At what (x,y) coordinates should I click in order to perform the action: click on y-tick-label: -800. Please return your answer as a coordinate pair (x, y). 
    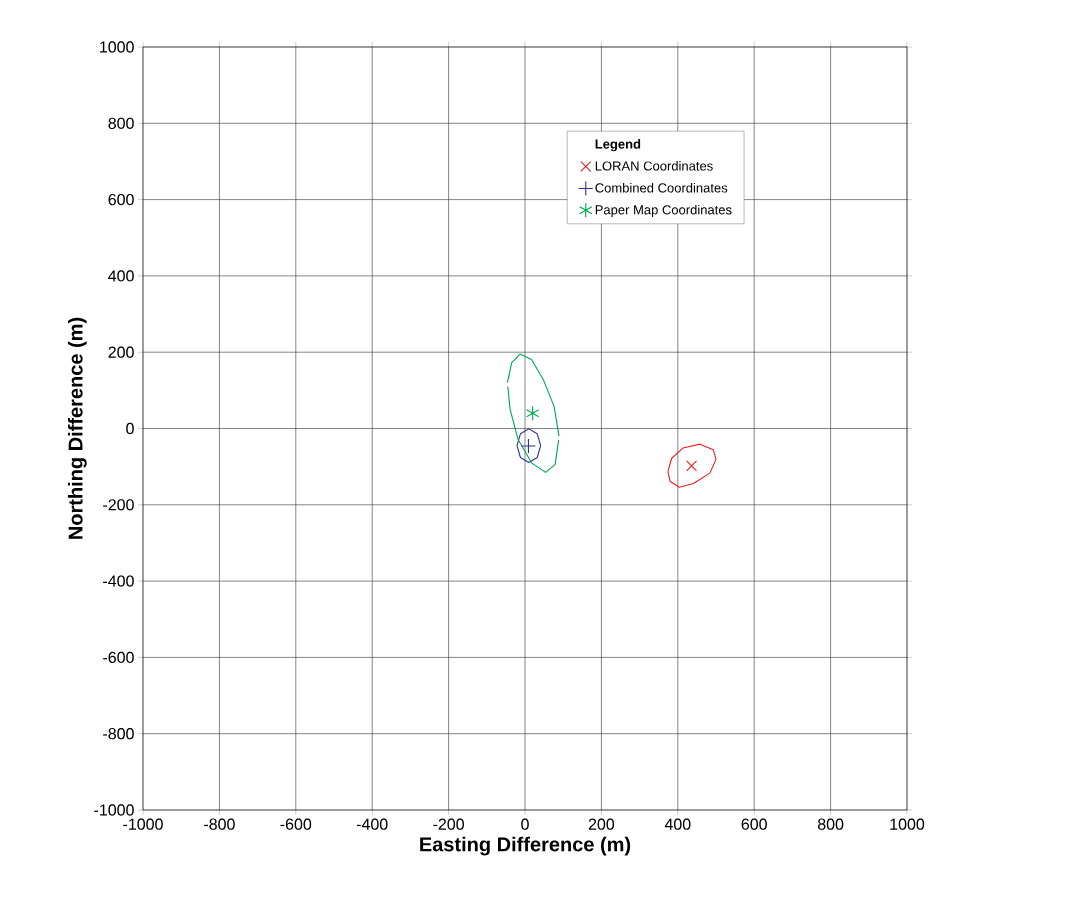
    Looking at the image, I should click on (118, 734).